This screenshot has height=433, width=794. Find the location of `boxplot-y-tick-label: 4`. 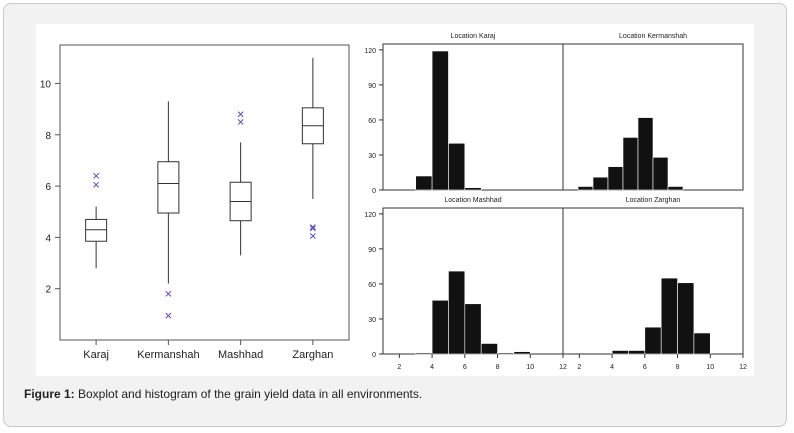

boxplot-y-tick-label: 4 is located at coordinates (48, 238).